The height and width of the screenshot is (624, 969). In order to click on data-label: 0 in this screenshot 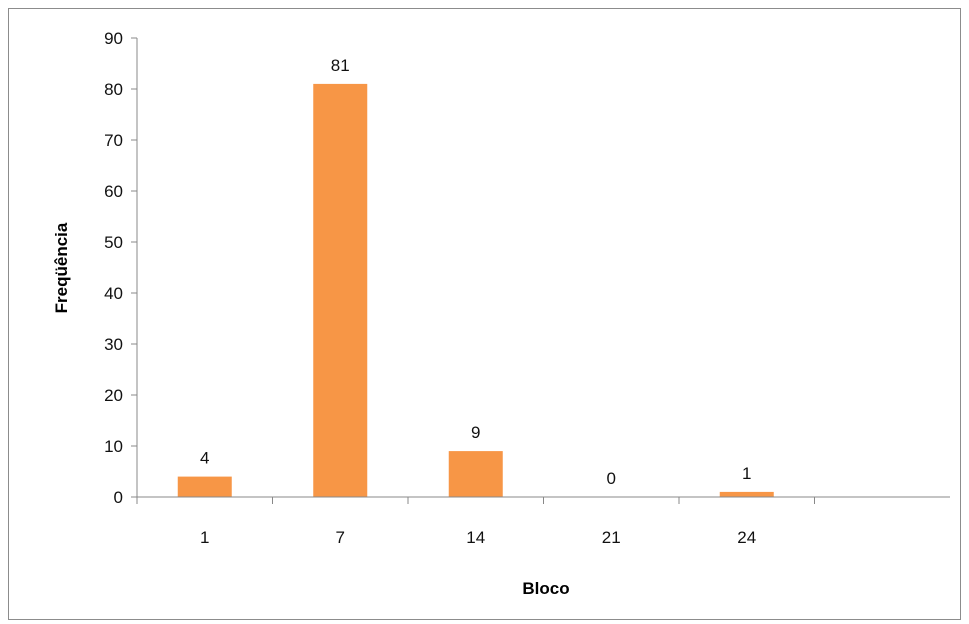, I will do `click(611, 478)`.